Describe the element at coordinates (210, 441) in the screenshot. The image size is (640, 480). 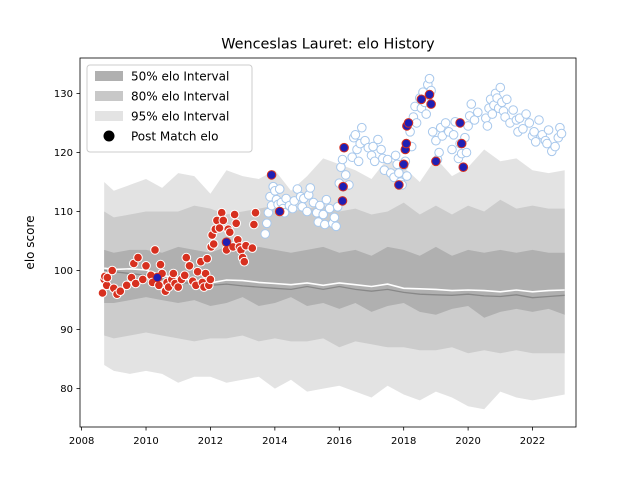
I see `x-tick-label: 2012` at that location.